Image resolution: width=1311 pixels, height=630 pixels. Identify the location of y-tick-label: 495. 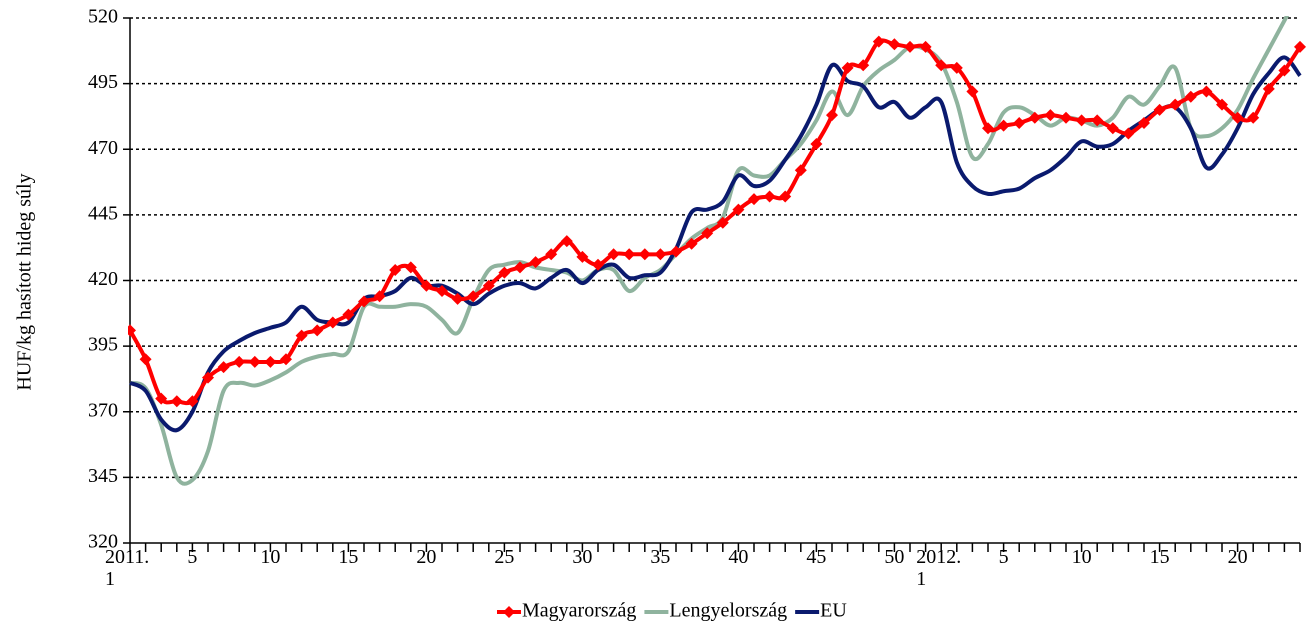
(103, 82).